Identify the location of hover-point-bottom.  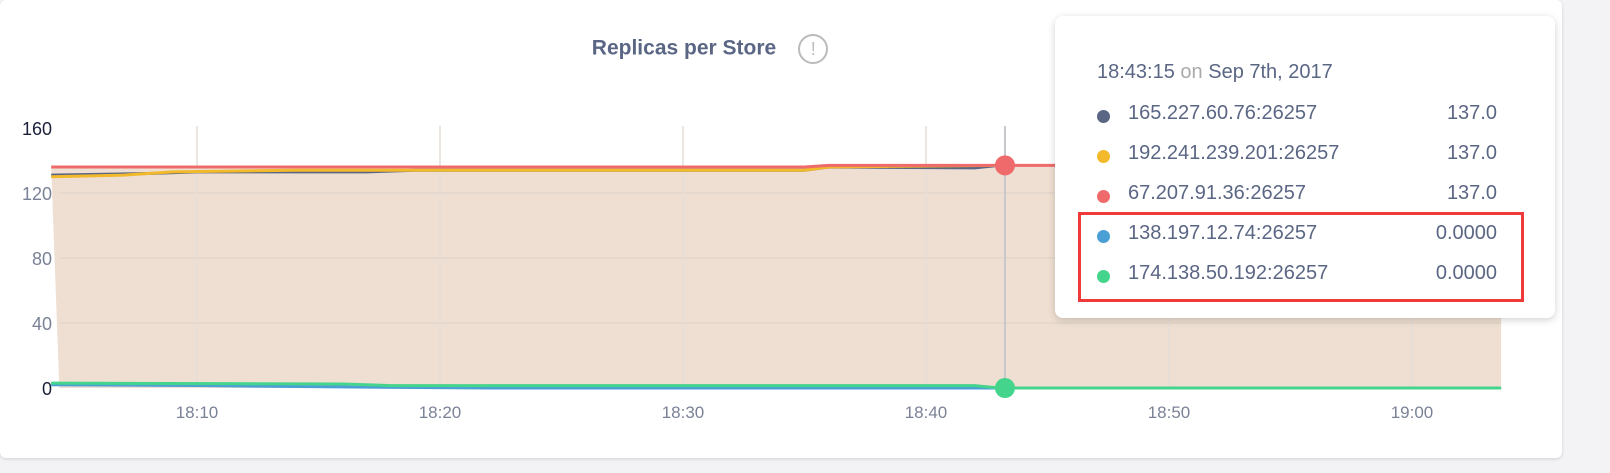
(1004, 388).